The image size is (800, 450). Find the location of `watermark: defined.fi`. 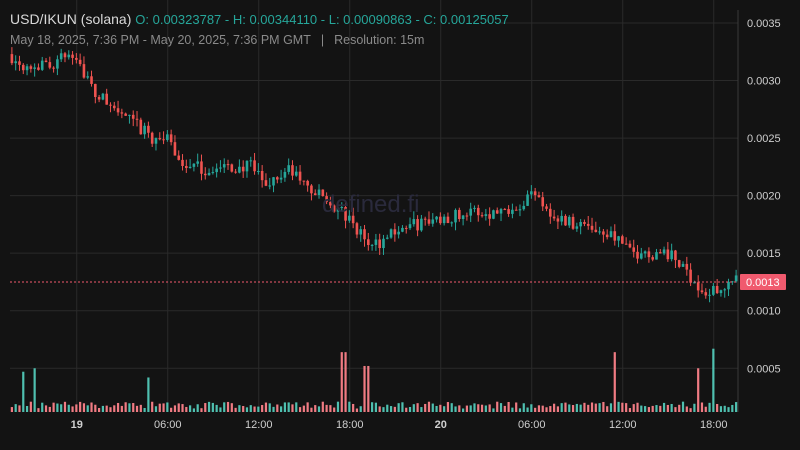

watermark: defined.fi is located at coordinates (371, 204).